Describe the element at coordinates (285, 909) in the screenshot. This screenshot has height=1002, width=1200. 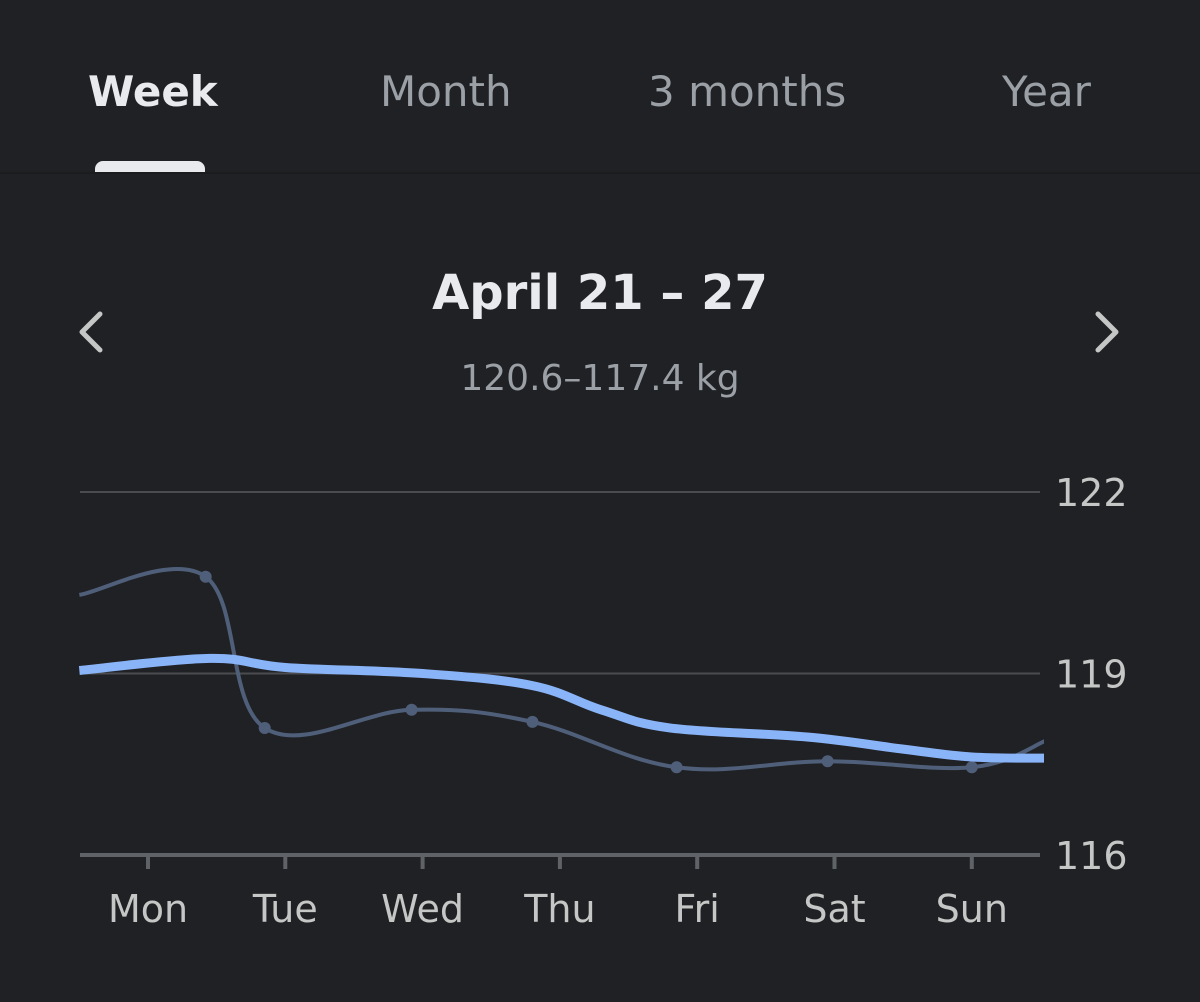
I see `x-tick-label: Tue` at that location.